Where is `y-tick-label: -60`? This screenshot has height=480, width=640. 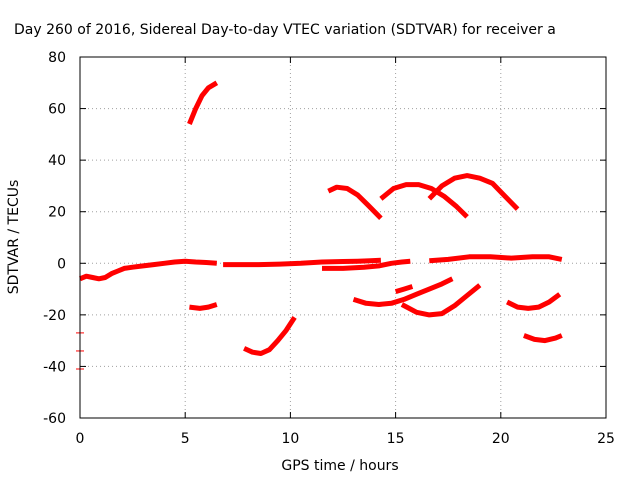
y-tick-label: -60 is located at coordinates (54, 419).